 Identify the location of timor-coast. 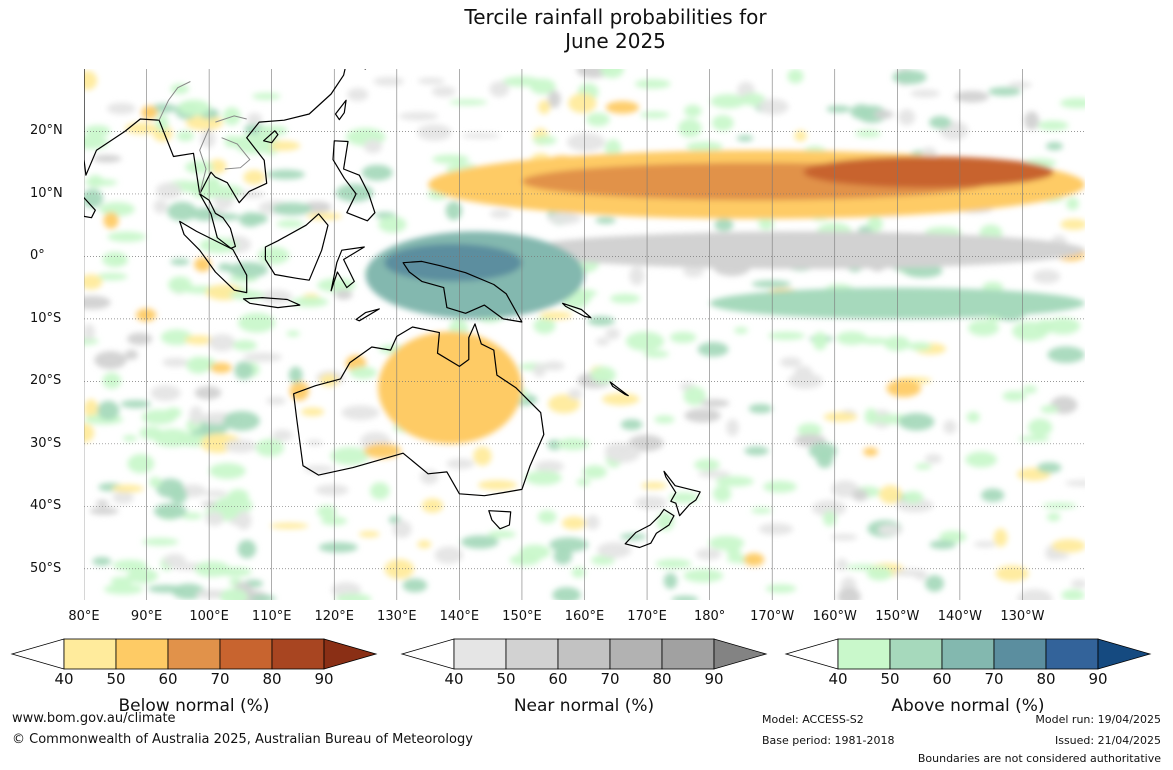
(367, 315).